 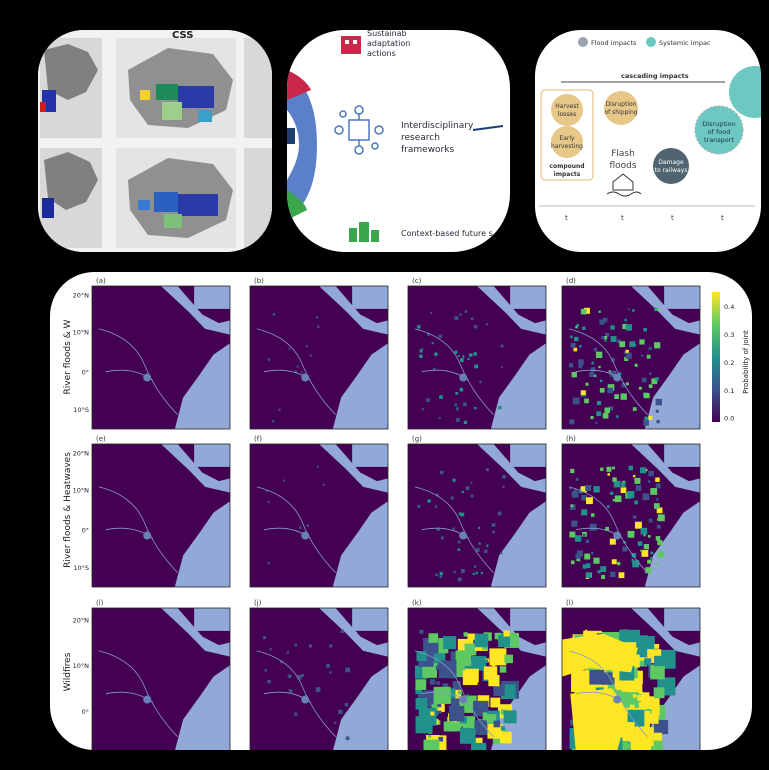 I want to click on legend-systemic-icon, so click(x=651, y=42).